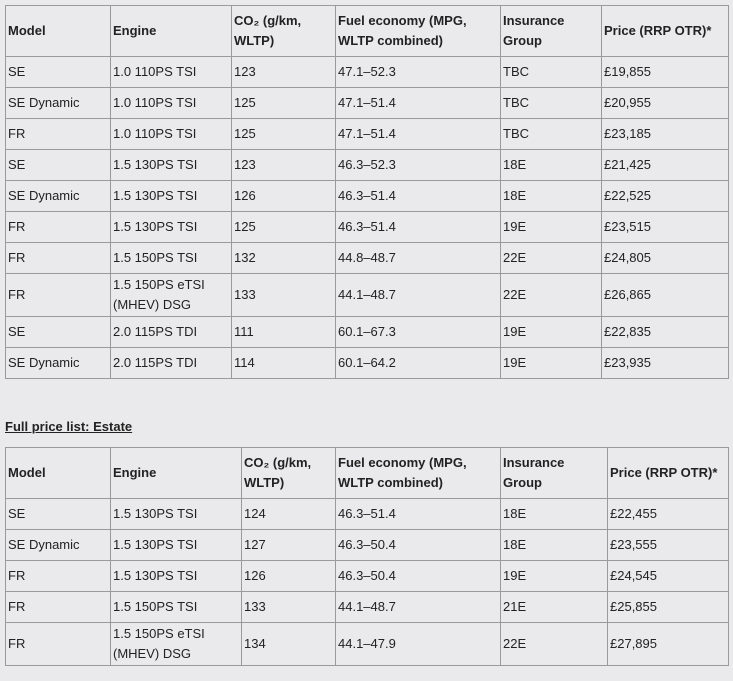  Describe the element at coordinates (418, 644) in the screenshot. I see `table-cell: 44.1–47.9` at that location.